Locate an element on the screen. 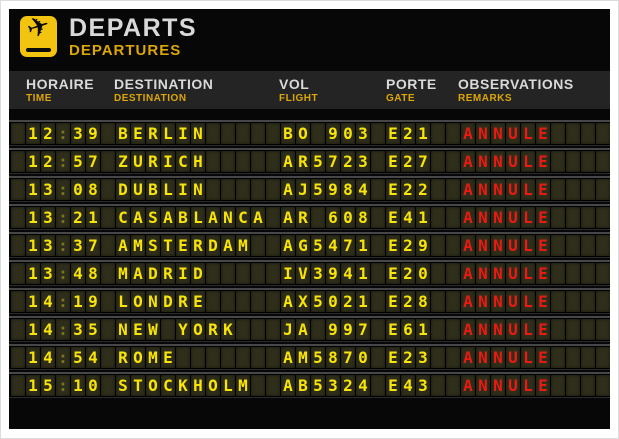 This screenshot has height=439, width=619. flap-cell: Y is located at coordinates (183, 329).